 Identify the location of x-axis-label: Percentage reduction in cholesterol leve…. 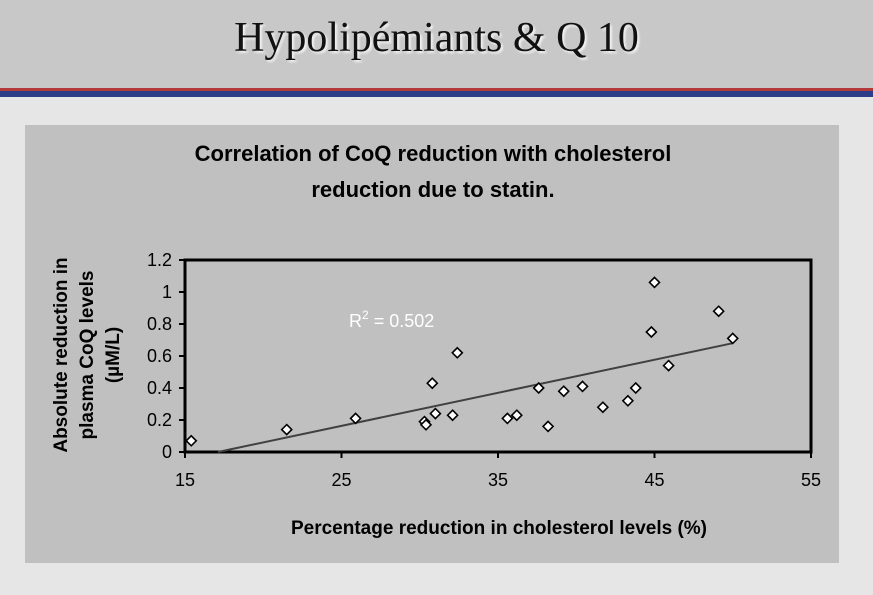
(499, 528).